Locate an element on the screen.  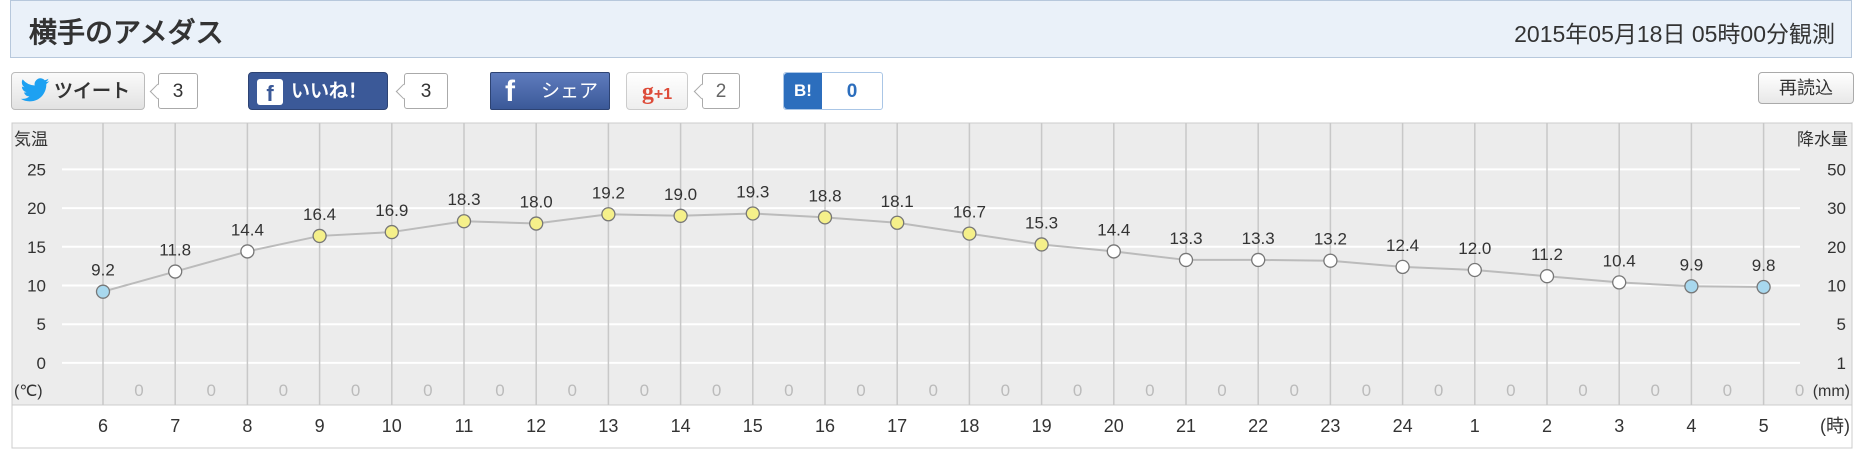
page-title: 横手のアメダス is located at coordinates (126, 32).